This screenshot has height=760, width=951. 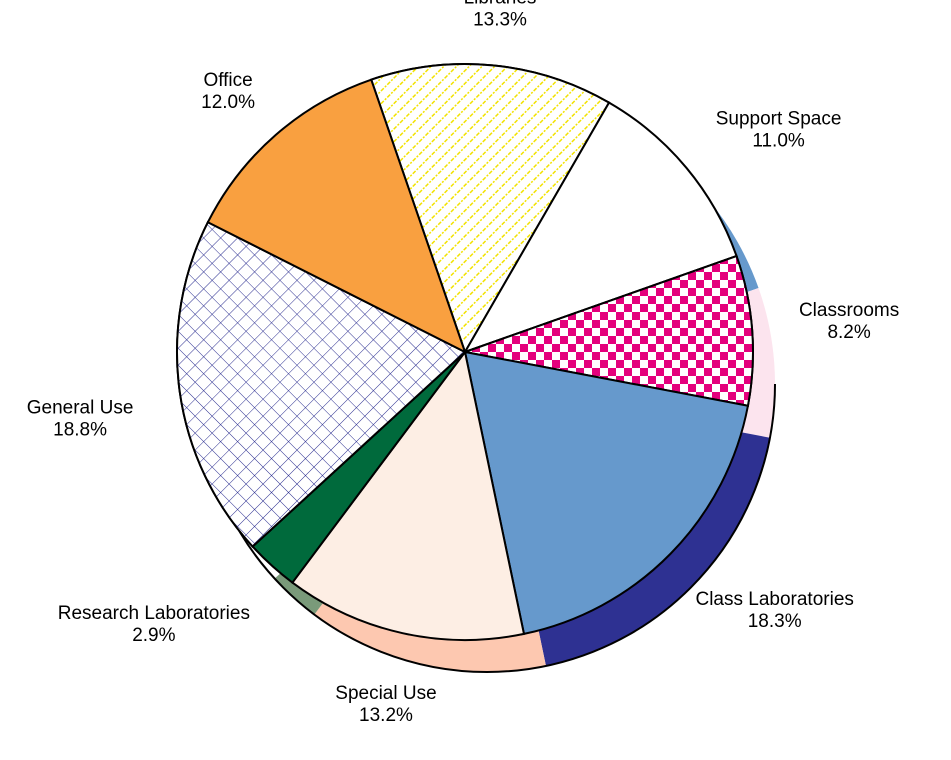 What do you see at coordinates (386, 715) in the screenshot?
I see `slice-value-label: 13.2%` at bounding box center [386, 715].